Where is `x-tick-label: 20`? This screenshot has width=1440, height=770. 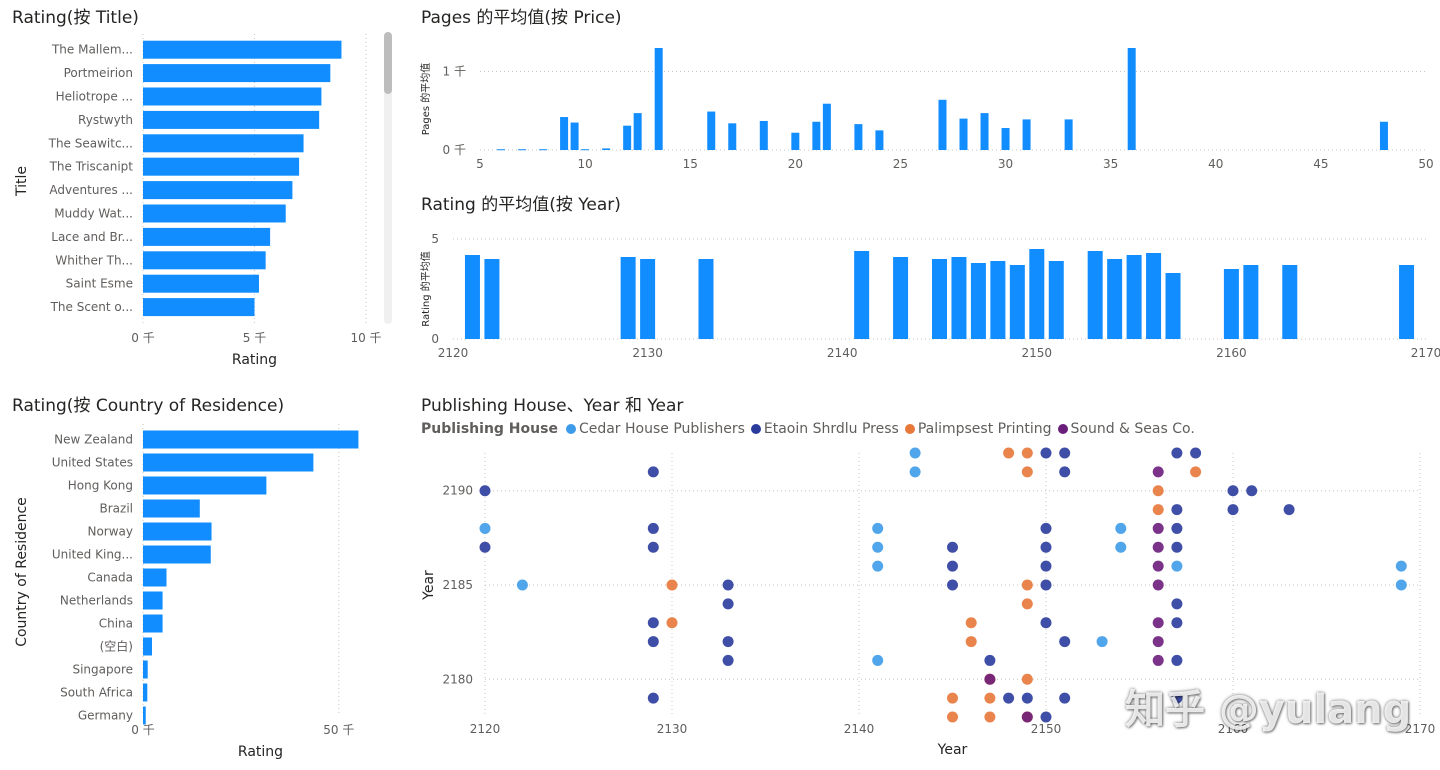 x-tick-label: 20 is located at coordinates (795, 164).